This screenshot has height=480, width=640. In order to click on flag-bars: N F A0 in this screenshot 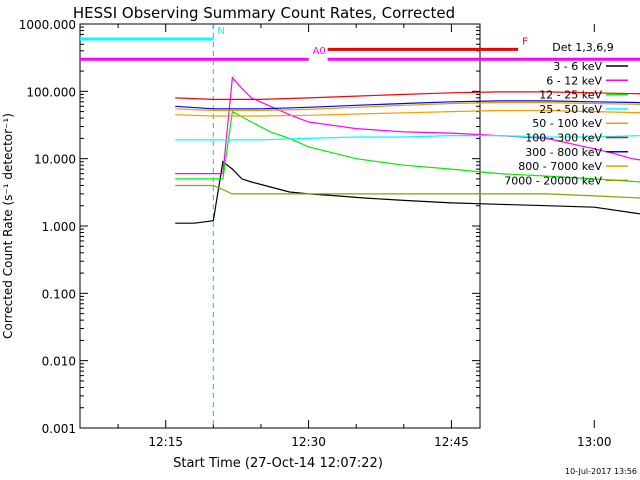, I will do `click(360, 43)`.